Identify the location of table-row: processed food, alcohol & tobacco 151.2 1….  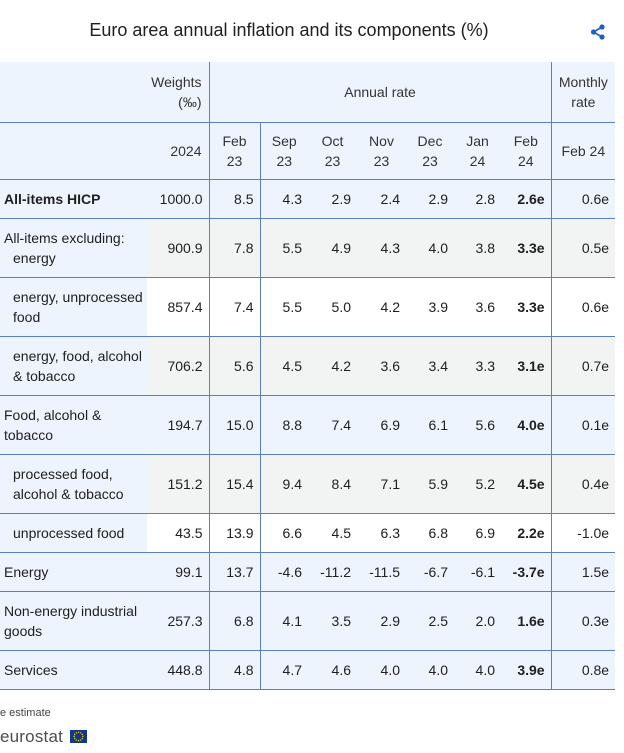
(308, 484).